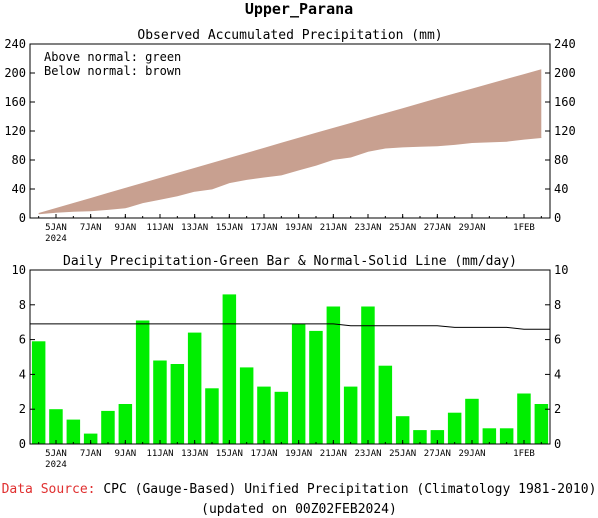 This screenshot has height=518, width=598. I want to click on y-tick-label-left: 8, so click(22, 305).